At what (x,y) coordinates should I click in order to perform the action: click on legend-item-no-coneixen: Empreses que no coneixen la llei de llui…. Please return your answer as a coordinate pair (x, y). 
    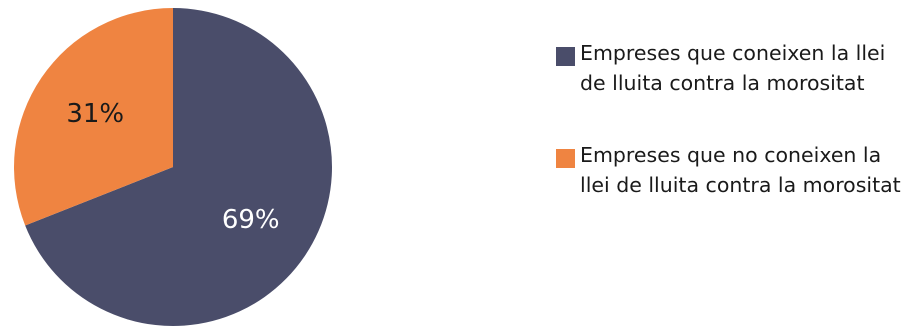
    Looking at the image, I should click on (732, 170).